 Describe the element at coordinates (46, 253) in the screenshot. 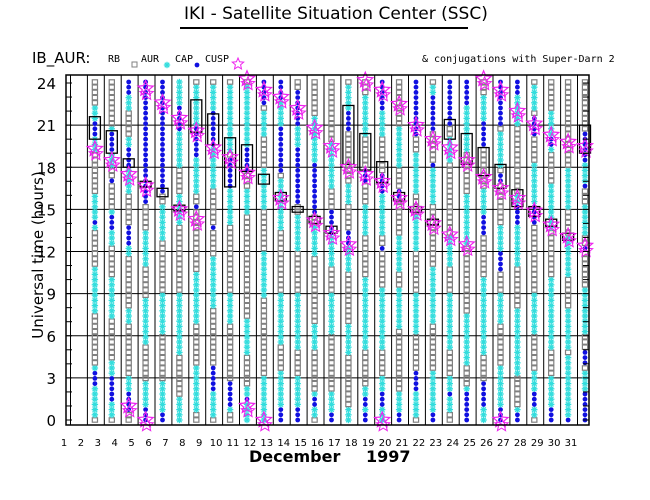

I see `y-tick-label: 12` at that location.